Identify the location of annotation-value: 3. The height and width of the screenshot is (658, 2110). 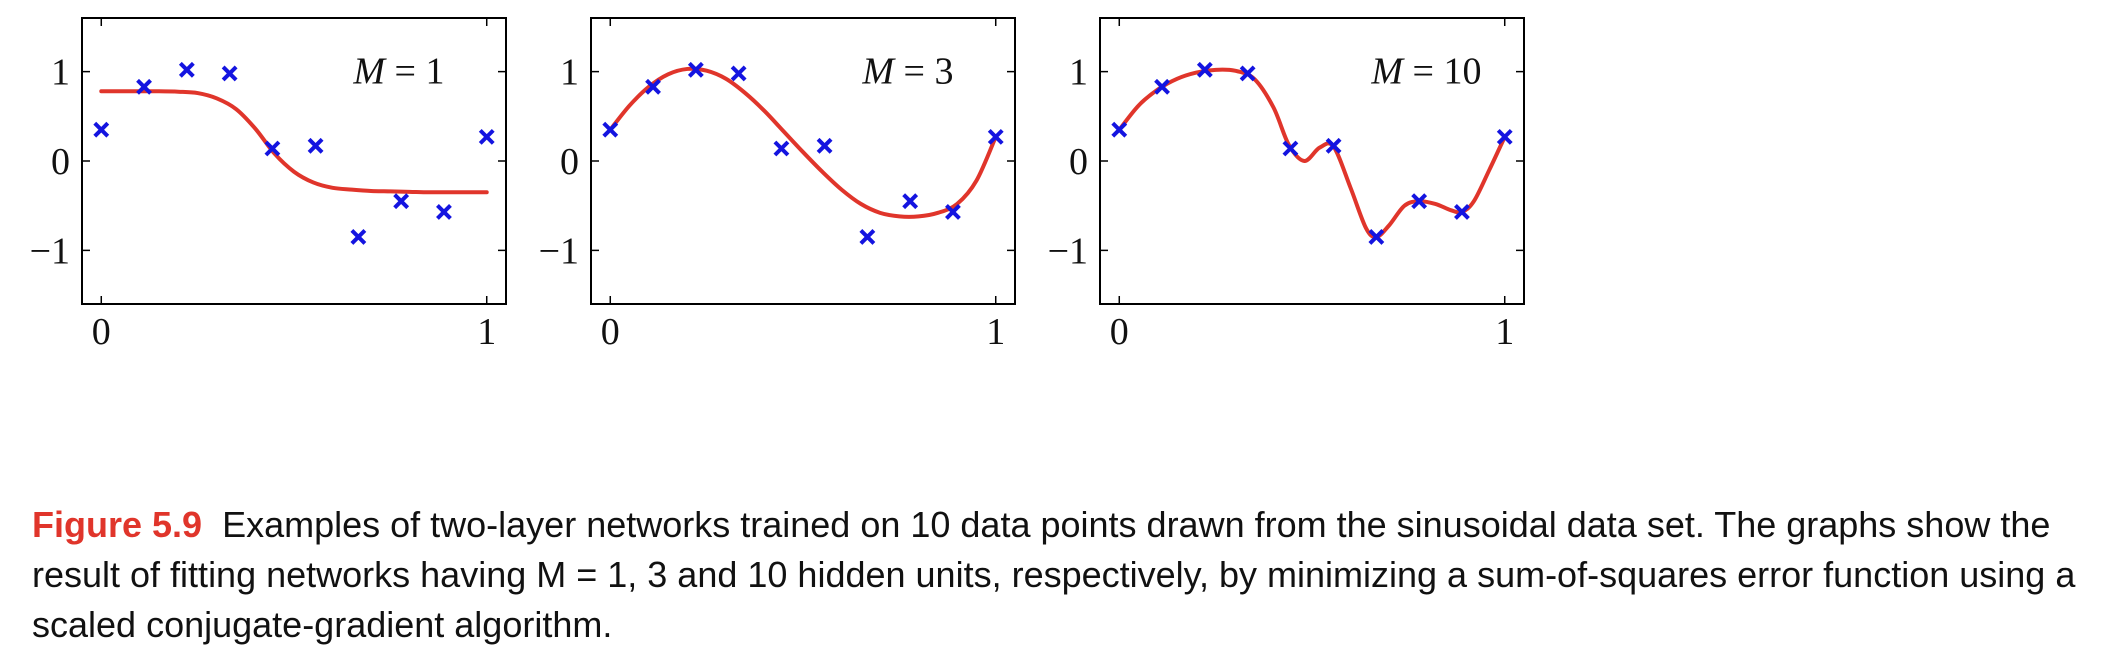
(943, 72).